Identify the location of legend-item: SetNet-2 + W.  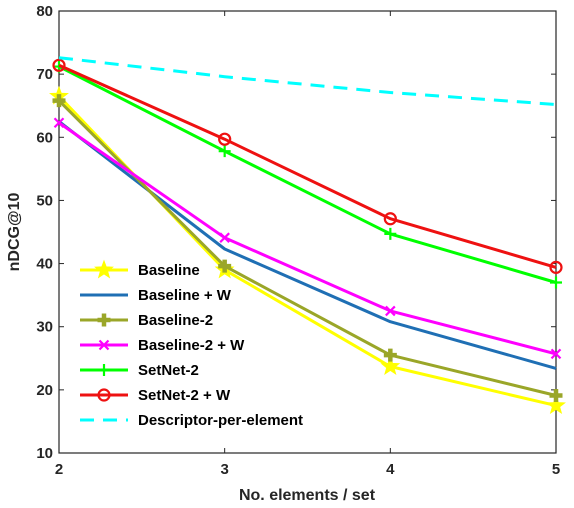
(155, 395).